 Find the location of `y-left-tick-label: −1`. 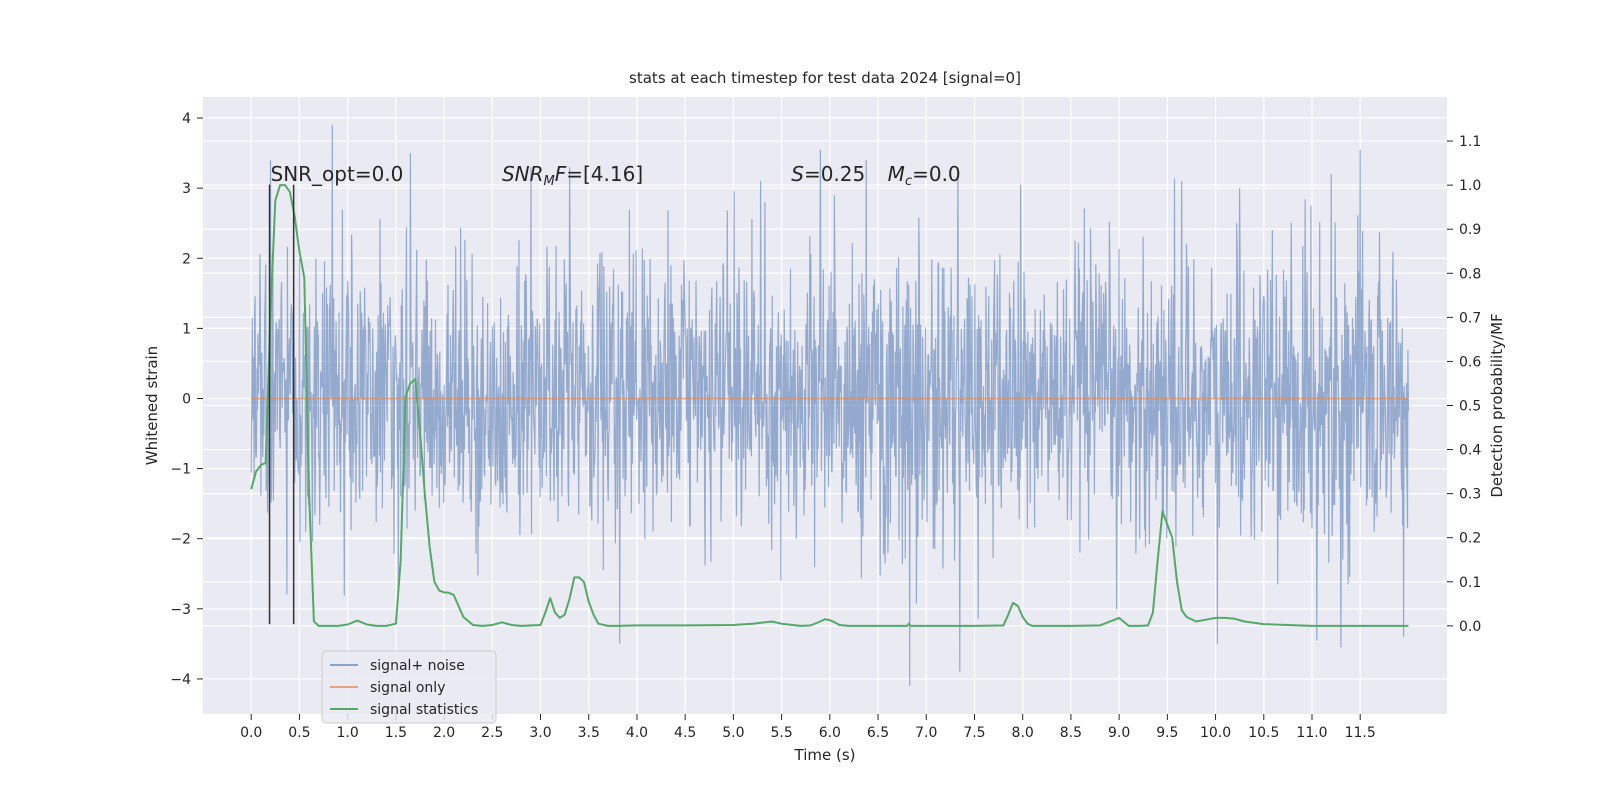

y-left-tick-label: −1 is located at coordinates (180, 470).